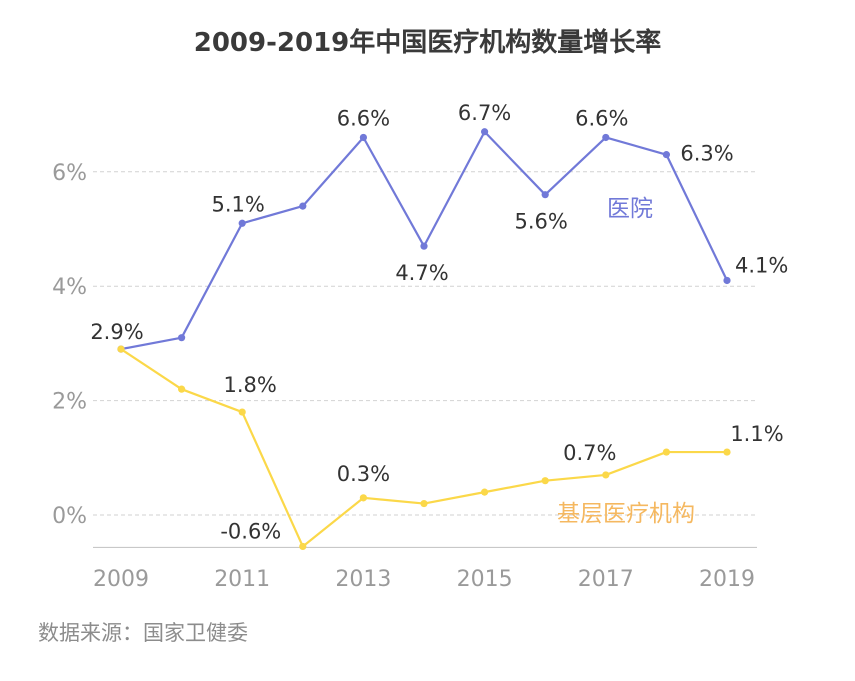 Image resolution: width=855 pixels, height=681 pixels. I want to click on data-label: 2.9%, so click(116, 332).